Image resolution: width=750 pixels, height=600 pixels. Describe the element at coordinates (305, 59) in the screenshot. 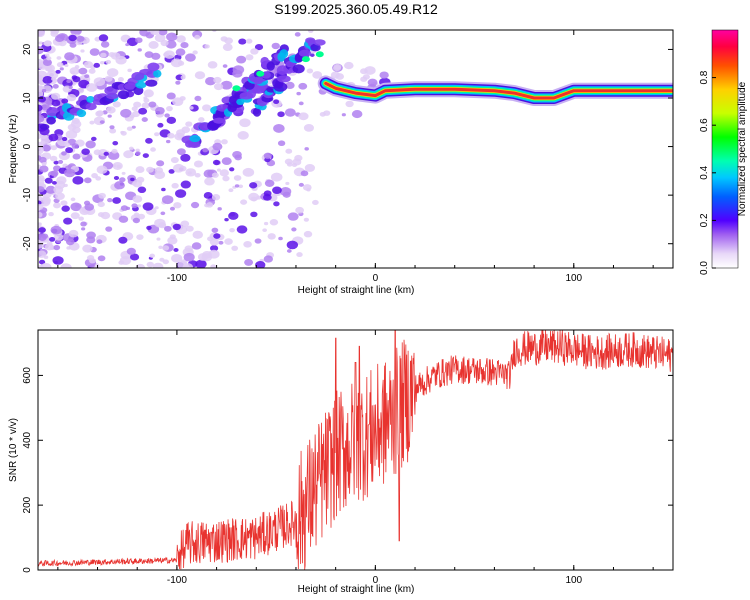

I see `spectrogram-peak-blob` at that location.